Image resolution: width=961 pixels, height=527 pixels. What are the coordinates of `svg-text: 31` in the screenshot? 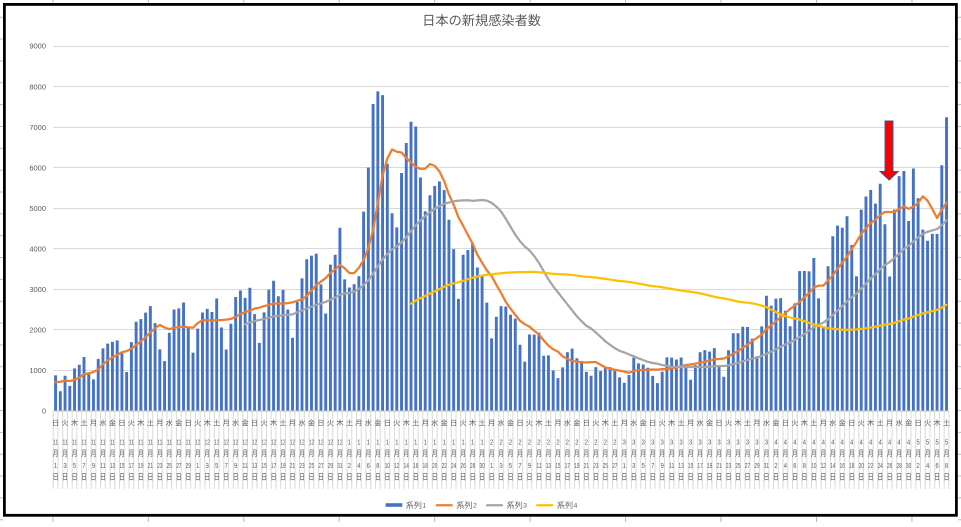 It's located at (339, 466).